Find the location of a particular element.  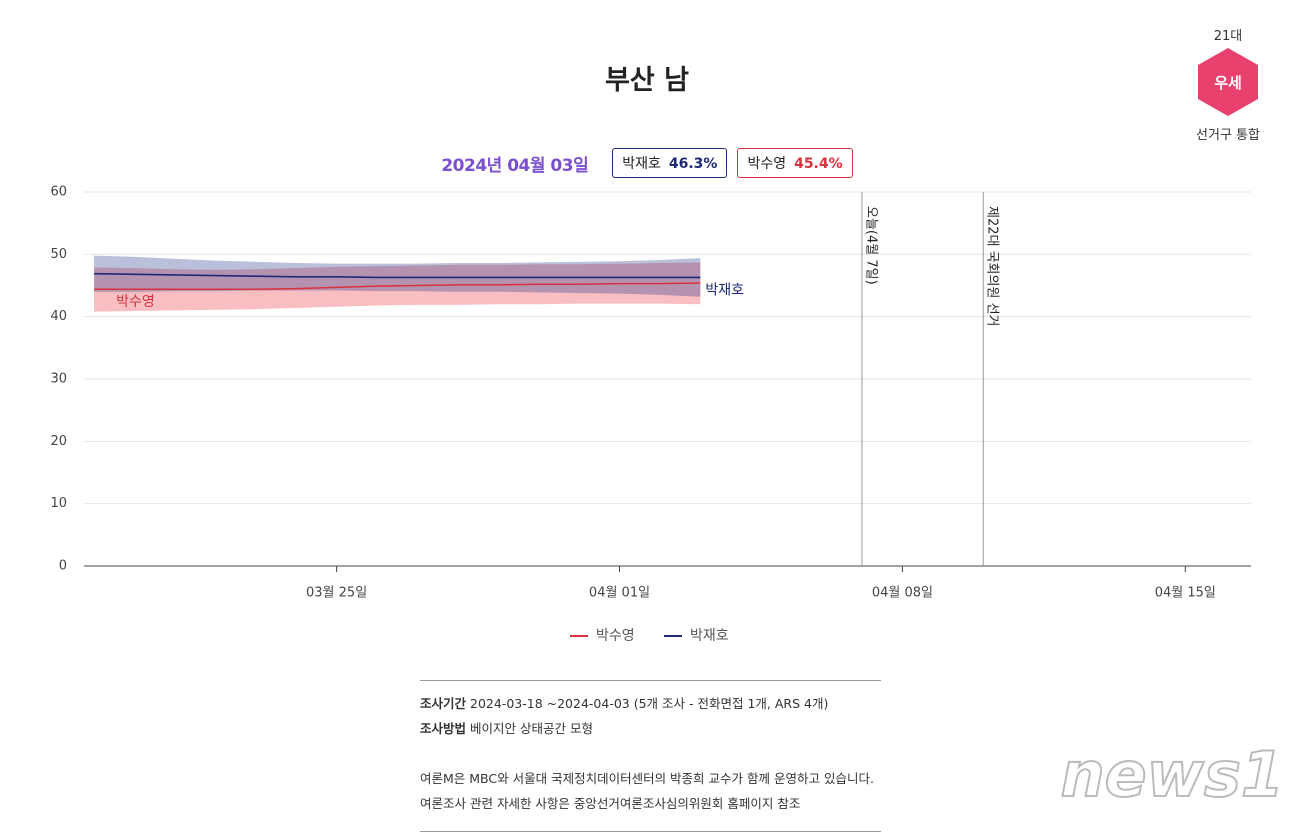

period-label: 조사기간 is located at coordinates (443, 703).